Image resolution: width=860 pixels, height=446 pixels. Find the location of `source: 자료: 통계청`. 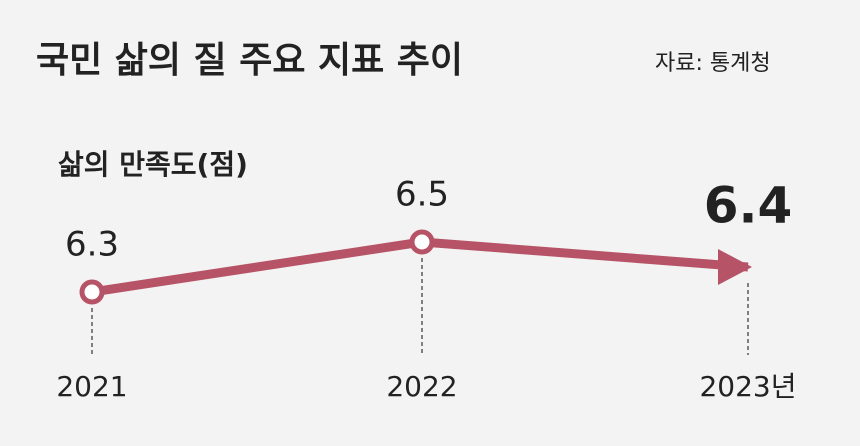

source: 자료: 통계청 is located at coordinates (713, 63).